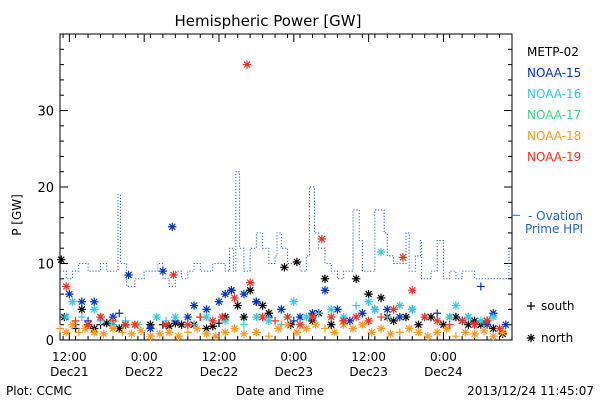 The width and height of the screenshot is (600, 404). Describe the element at coordinates (144, 357) in the screenshot. I see `x-tick-label-time: 0:00` at that location.